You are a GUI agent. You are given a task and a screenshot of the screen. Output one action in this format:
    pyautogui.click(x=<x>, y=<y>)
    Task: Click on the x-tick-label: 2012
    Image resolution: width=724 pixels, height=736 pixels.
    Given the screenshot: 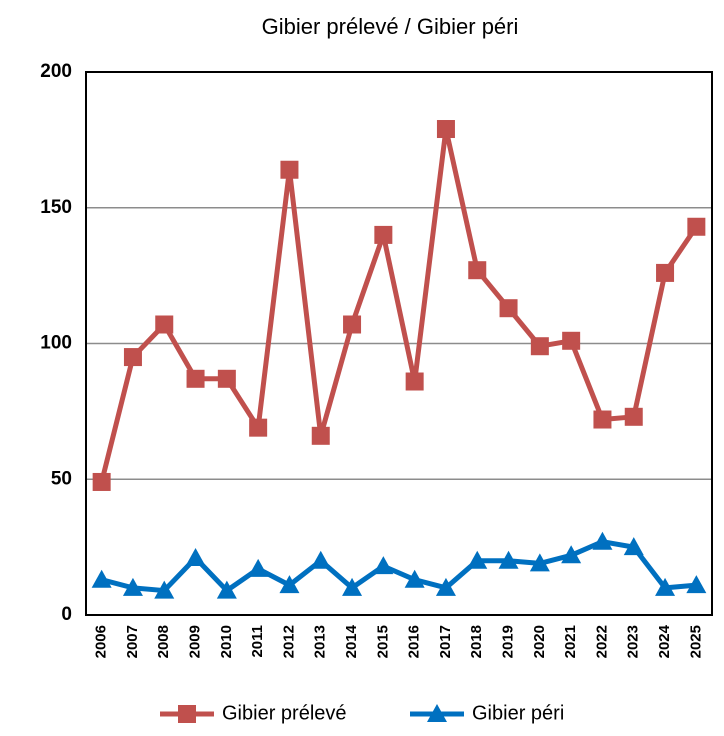 What is the action you would take?
    pyautogui.click(x=288, y=641)
    